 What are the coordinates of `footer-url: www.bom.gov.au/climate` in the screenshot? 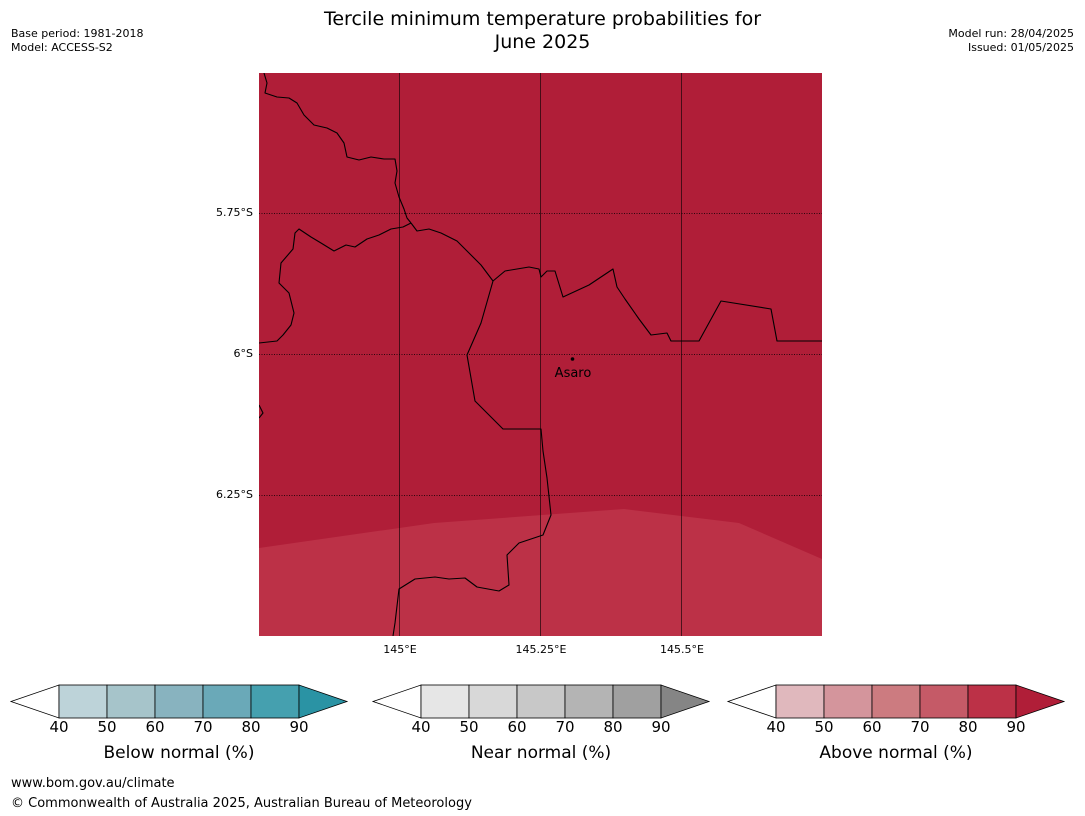 It's located at (93, 783).